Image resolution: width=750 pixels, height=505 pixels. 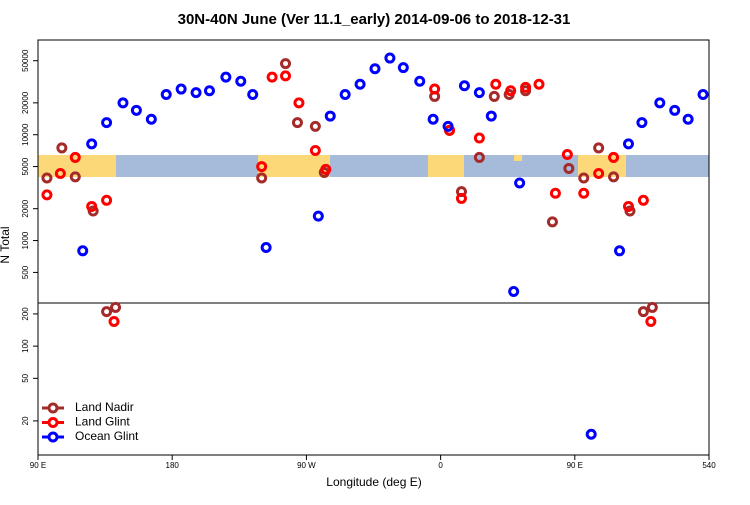 I want to click on y-tick-label: 50000, so click(x=25, y=60).